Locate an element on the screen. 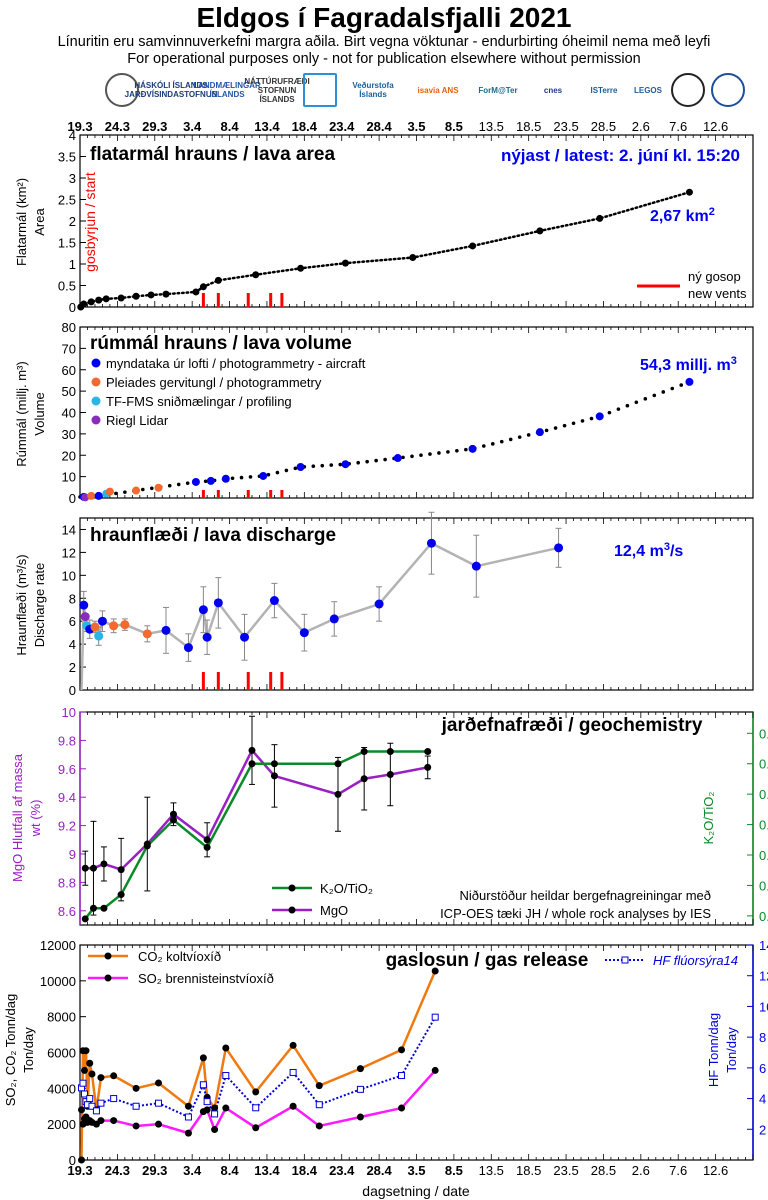 This screenshot has width=768, height=1200. y-tick-label: 8.8 is located at coordinates (67, 882).